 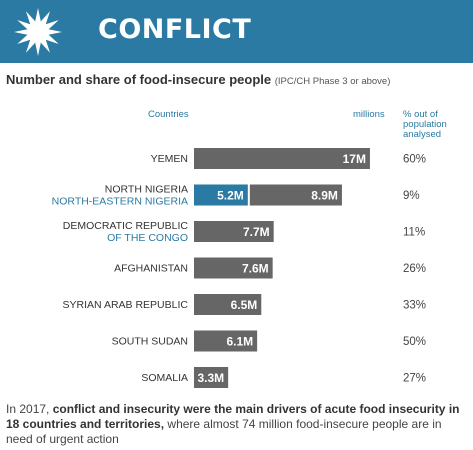 What do you see at coordinates (422, 134) in the screenshot?
I see `column-header-percent-line: analysed` at bounding box center [422, 134].